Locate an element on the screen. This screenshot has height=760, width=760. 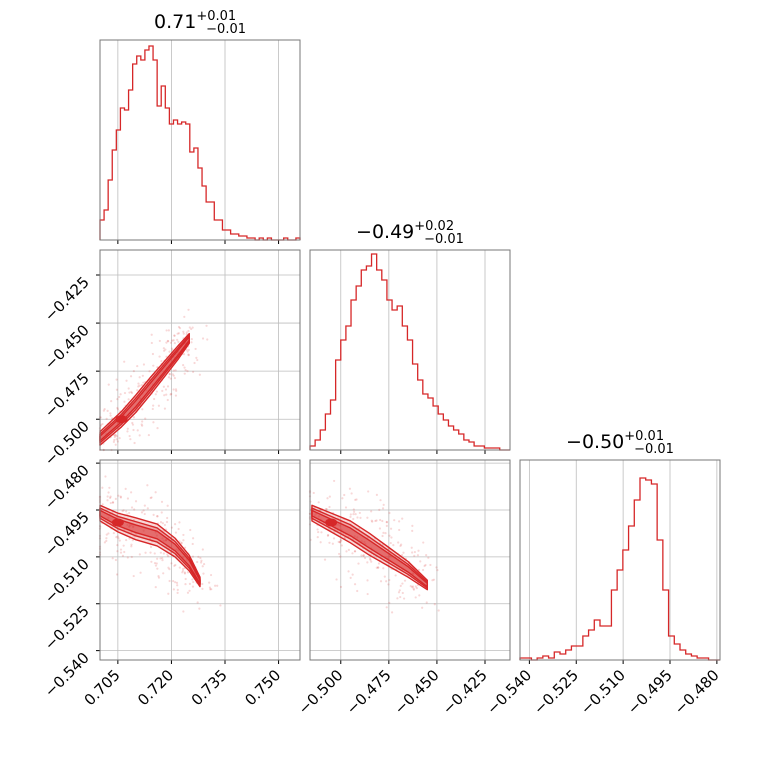
y-tick-label-2-3: −0.525 is located at coordinates (67, 628).